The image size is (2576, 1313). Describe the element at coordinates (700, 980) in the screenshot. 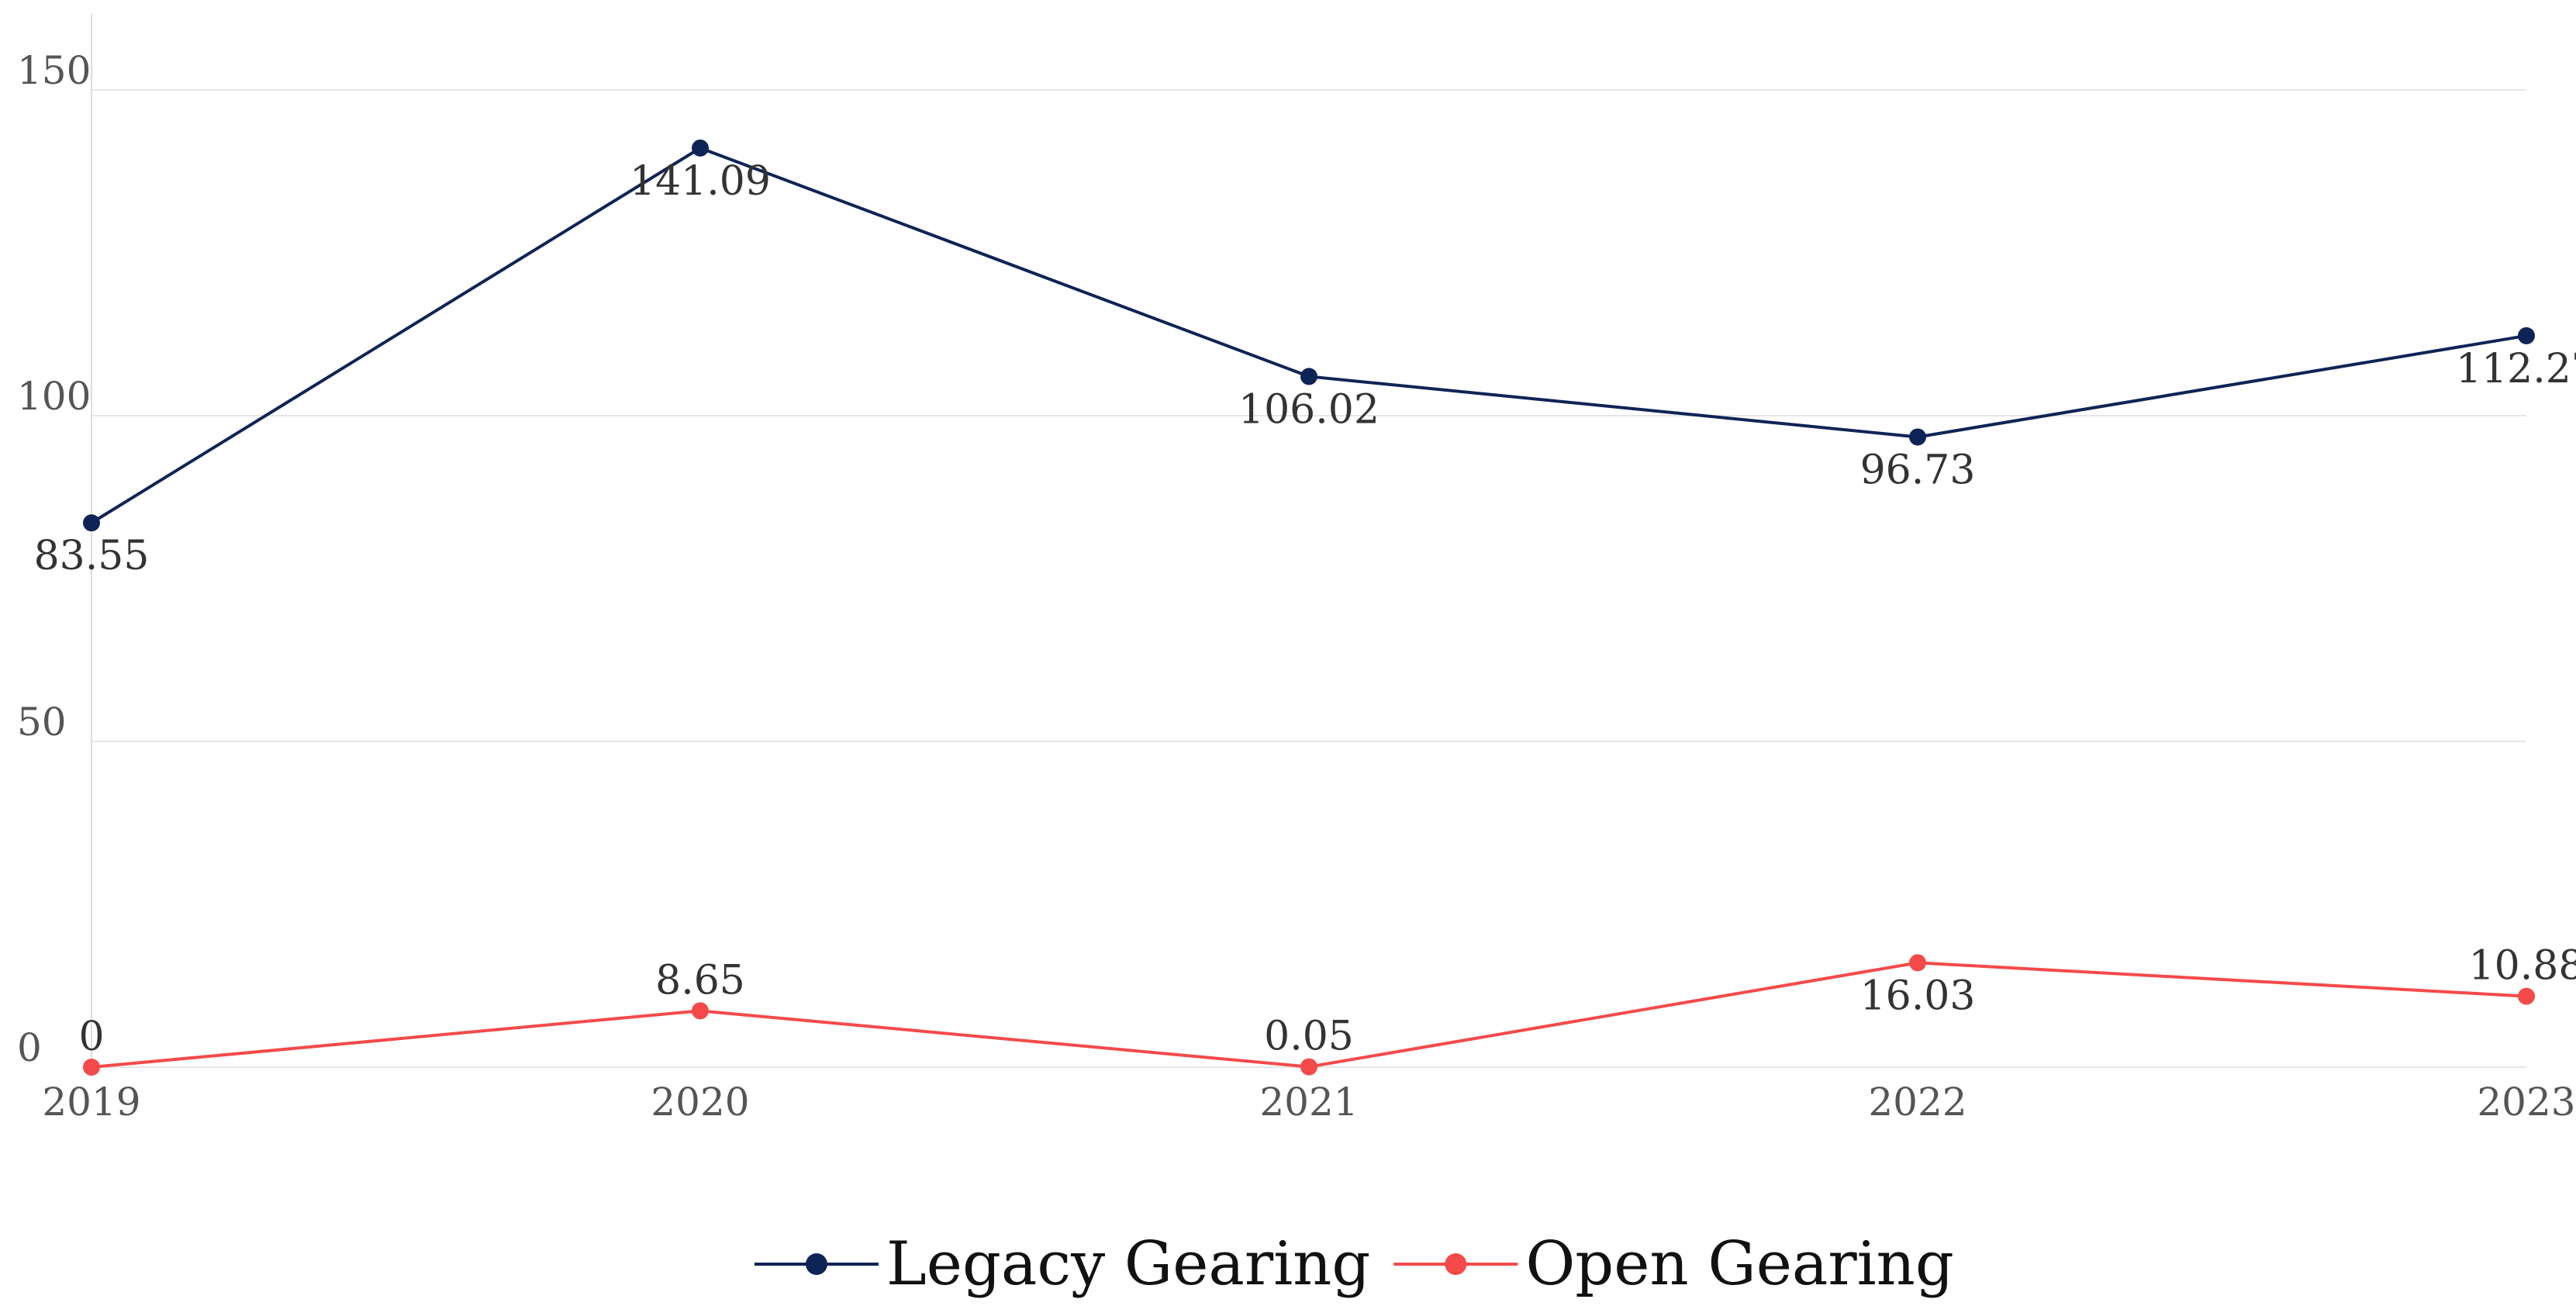

I see `data-label: 8.65` at that location.